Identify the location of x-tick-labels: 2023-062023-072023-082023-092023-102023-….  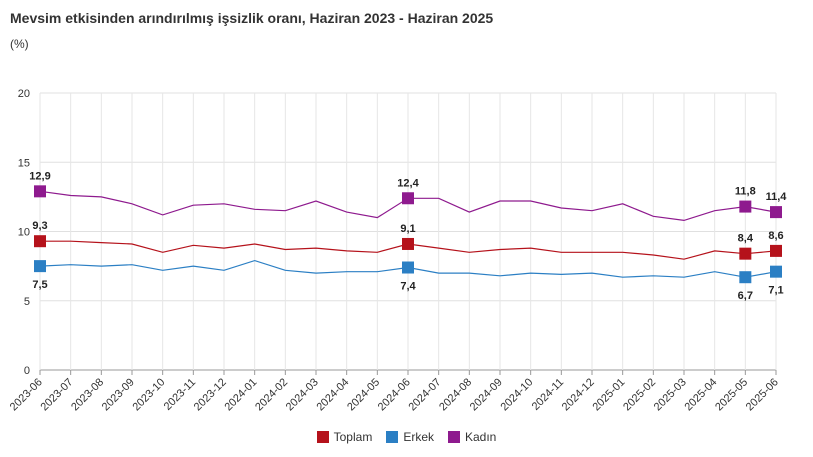
(394, 394).